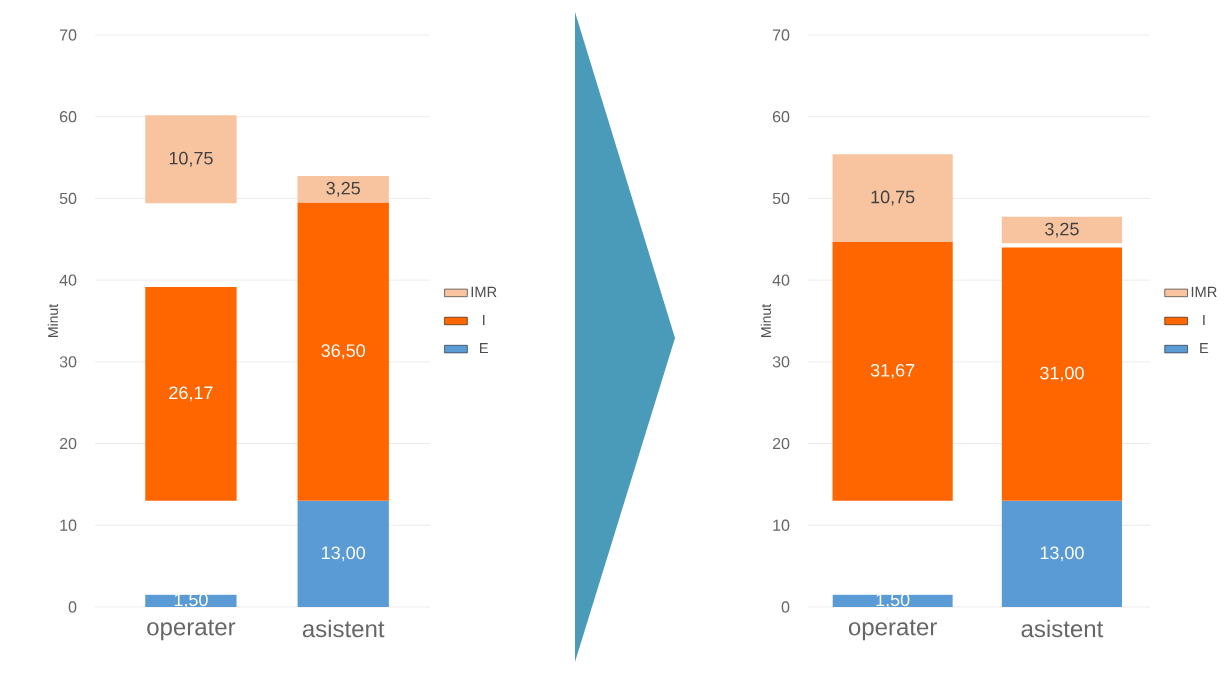 This screenshot has height=679, width=1224. I want to click on data-label: 31,67, so click(892, 371).